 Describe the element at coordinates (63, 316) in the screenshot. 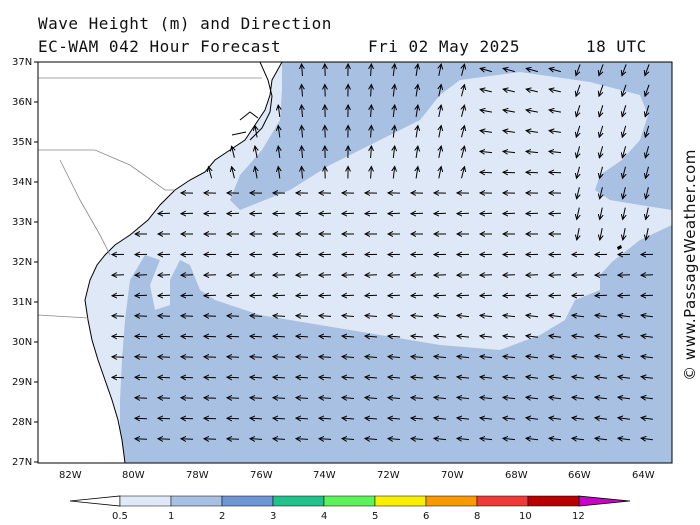

I see `state-border-ga-fl` at that location.